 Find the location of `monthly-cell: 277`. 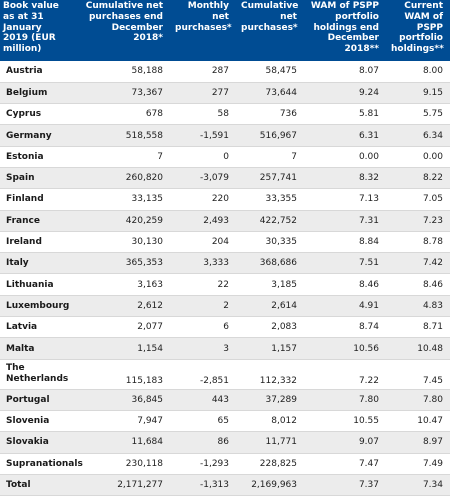

monthly-cell: 277 is located at coordinates (203, 93).